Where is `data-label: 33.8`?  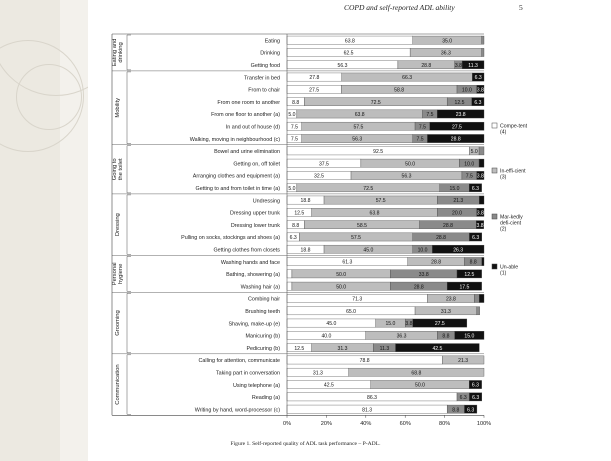
data-label: 33.8 is located at coordinates (424, 275).